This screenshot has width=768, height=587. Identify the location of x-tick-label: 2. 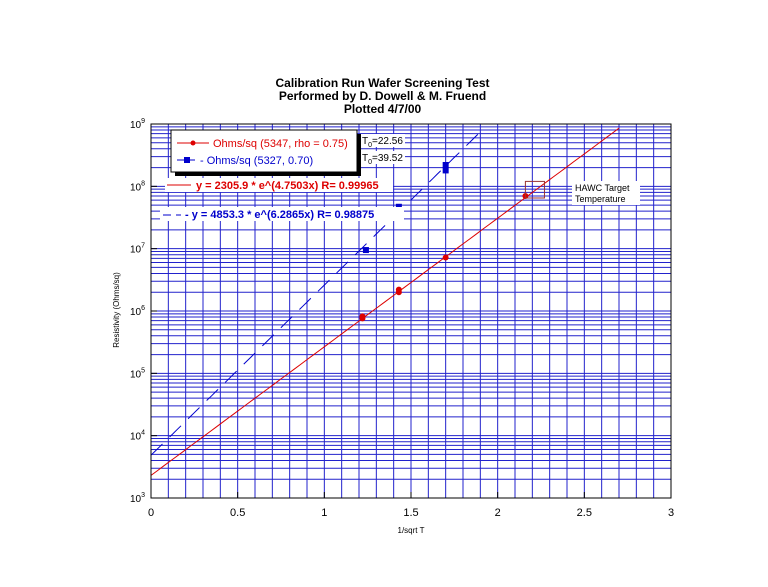
(498, 513).